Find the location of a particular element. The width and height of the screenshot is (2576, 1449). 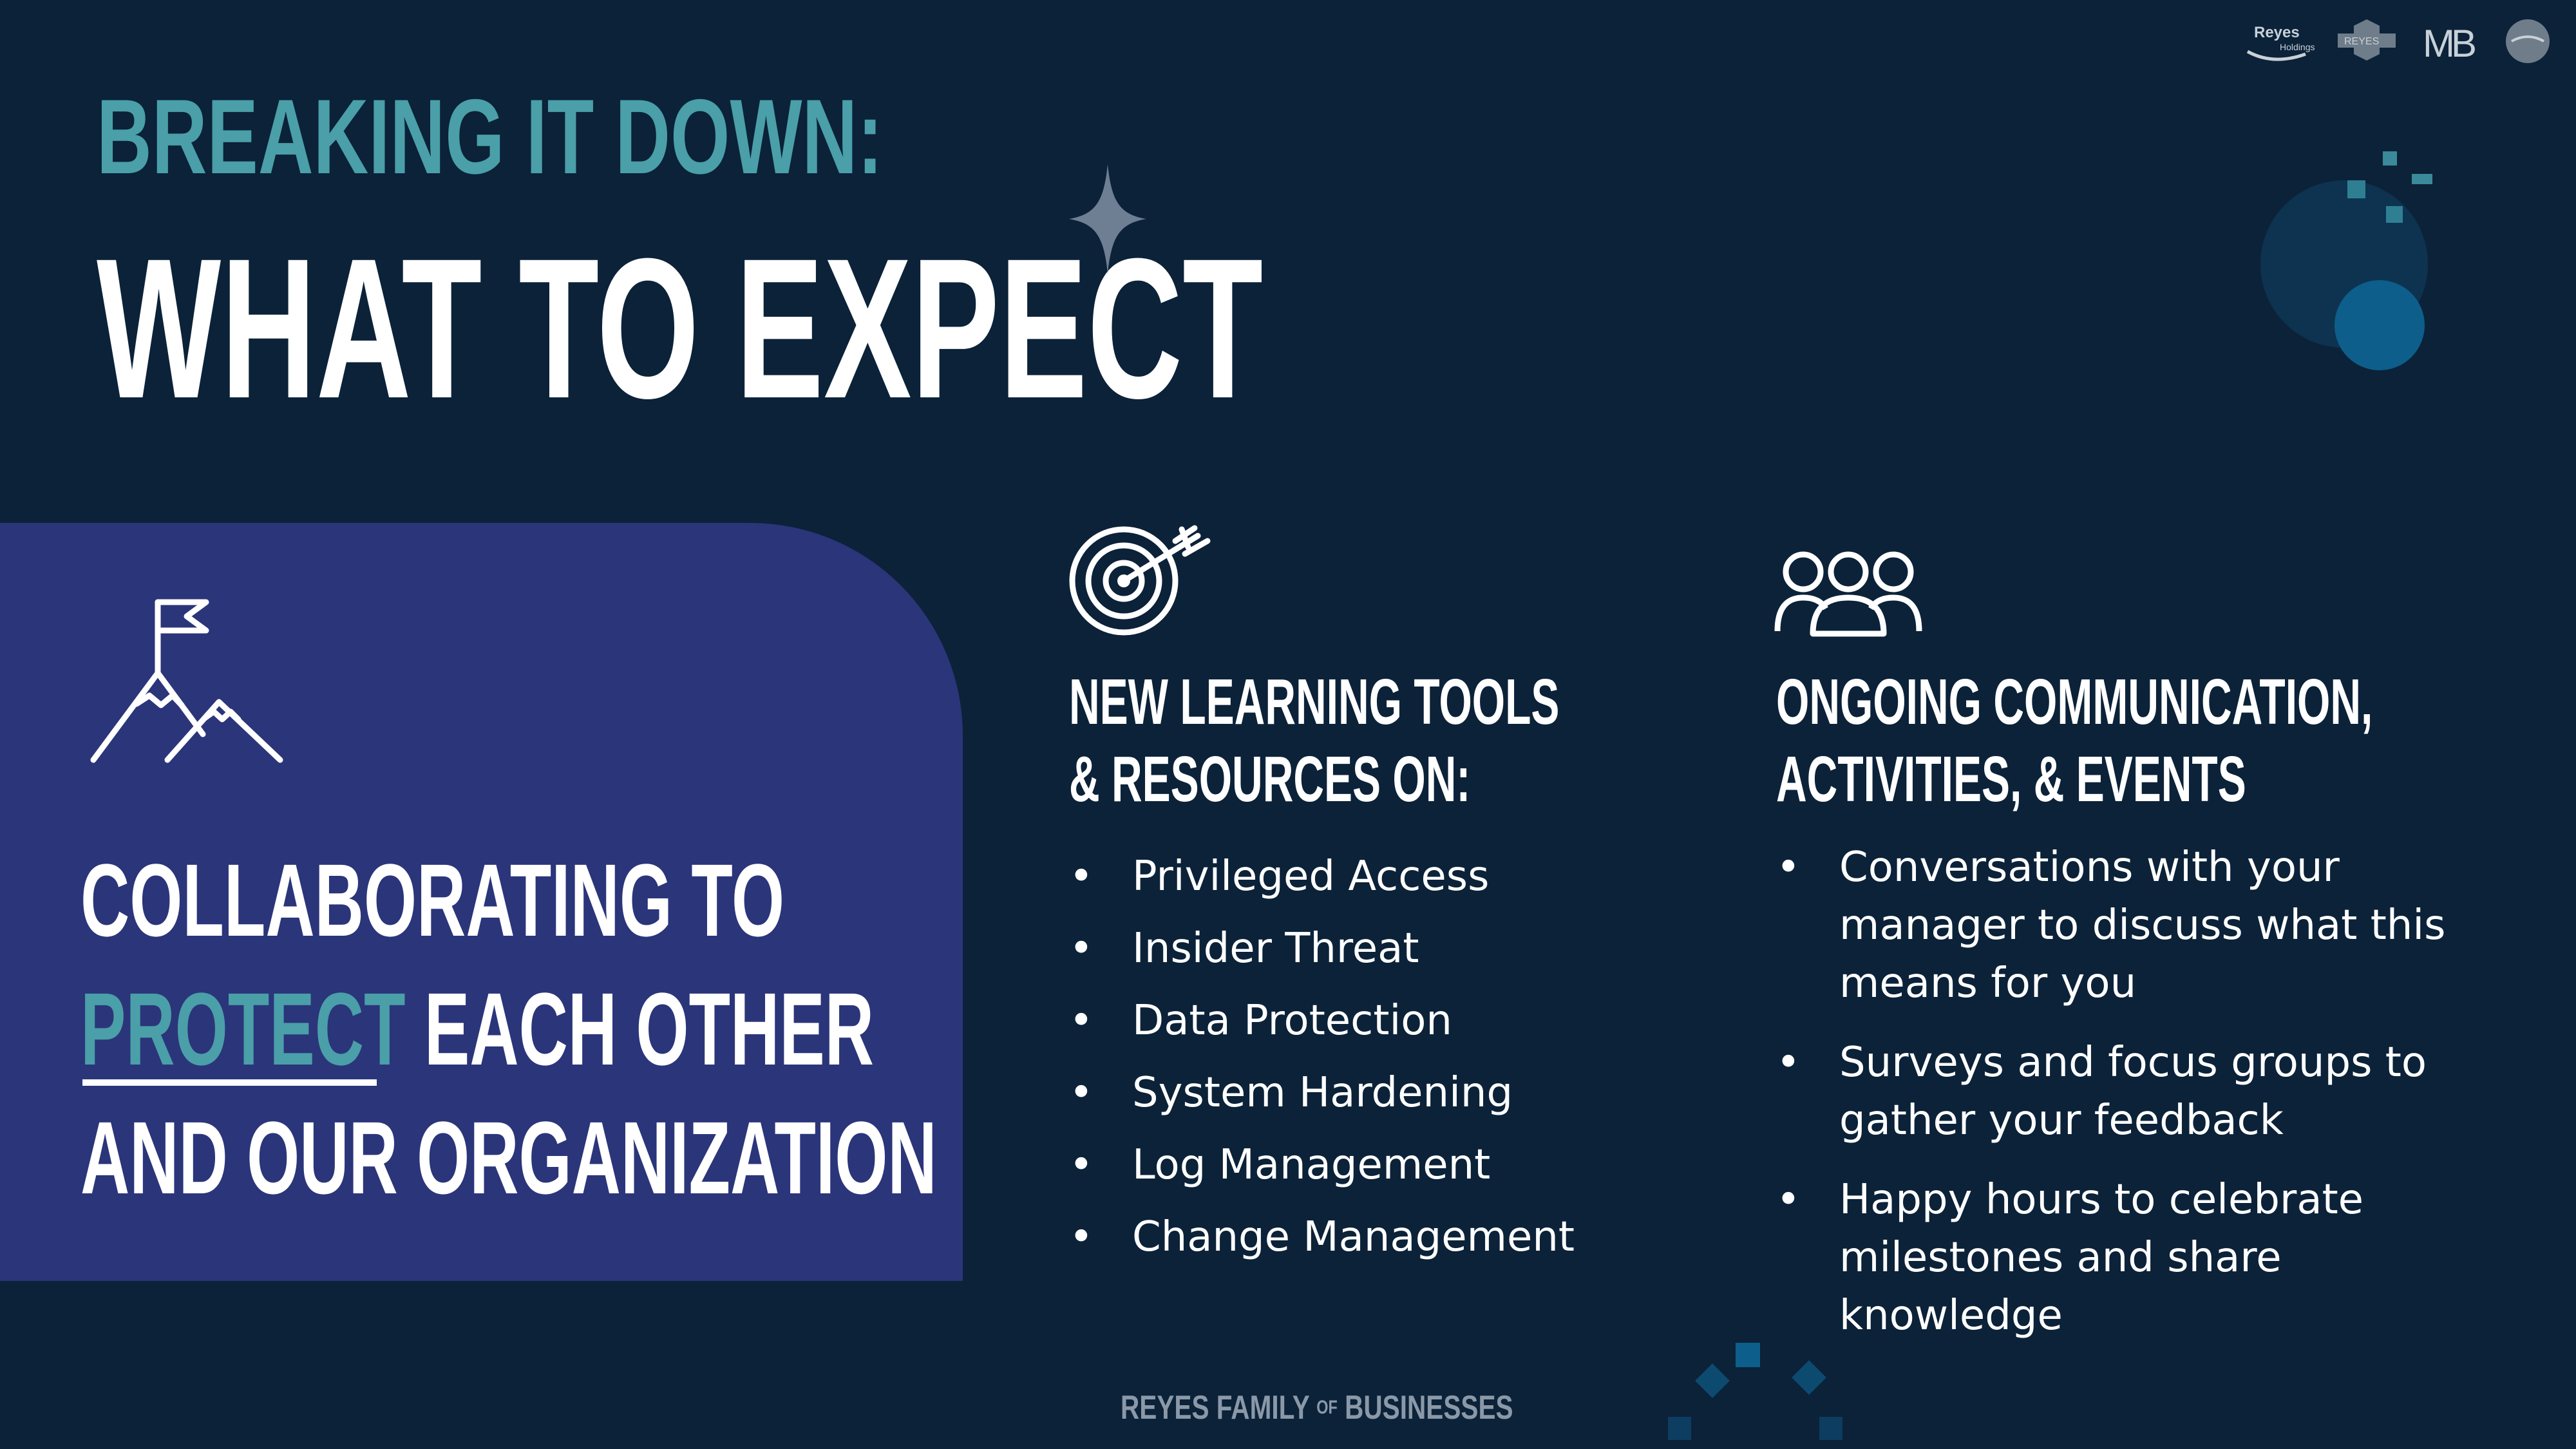

reyes-holdings-logo: Reyes Holdings is located at coordinates (2280, 42).